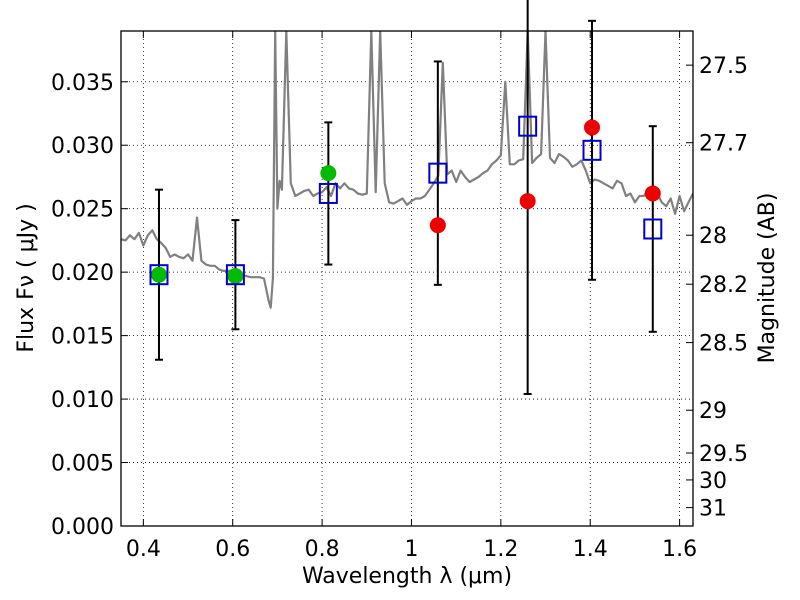 The height and width of the screenshot is (600, 800). What do you see at coordinates (82, 83) in the screenshot?
I see `y-tick-label: 0.035` at bounding box center [82, 83].